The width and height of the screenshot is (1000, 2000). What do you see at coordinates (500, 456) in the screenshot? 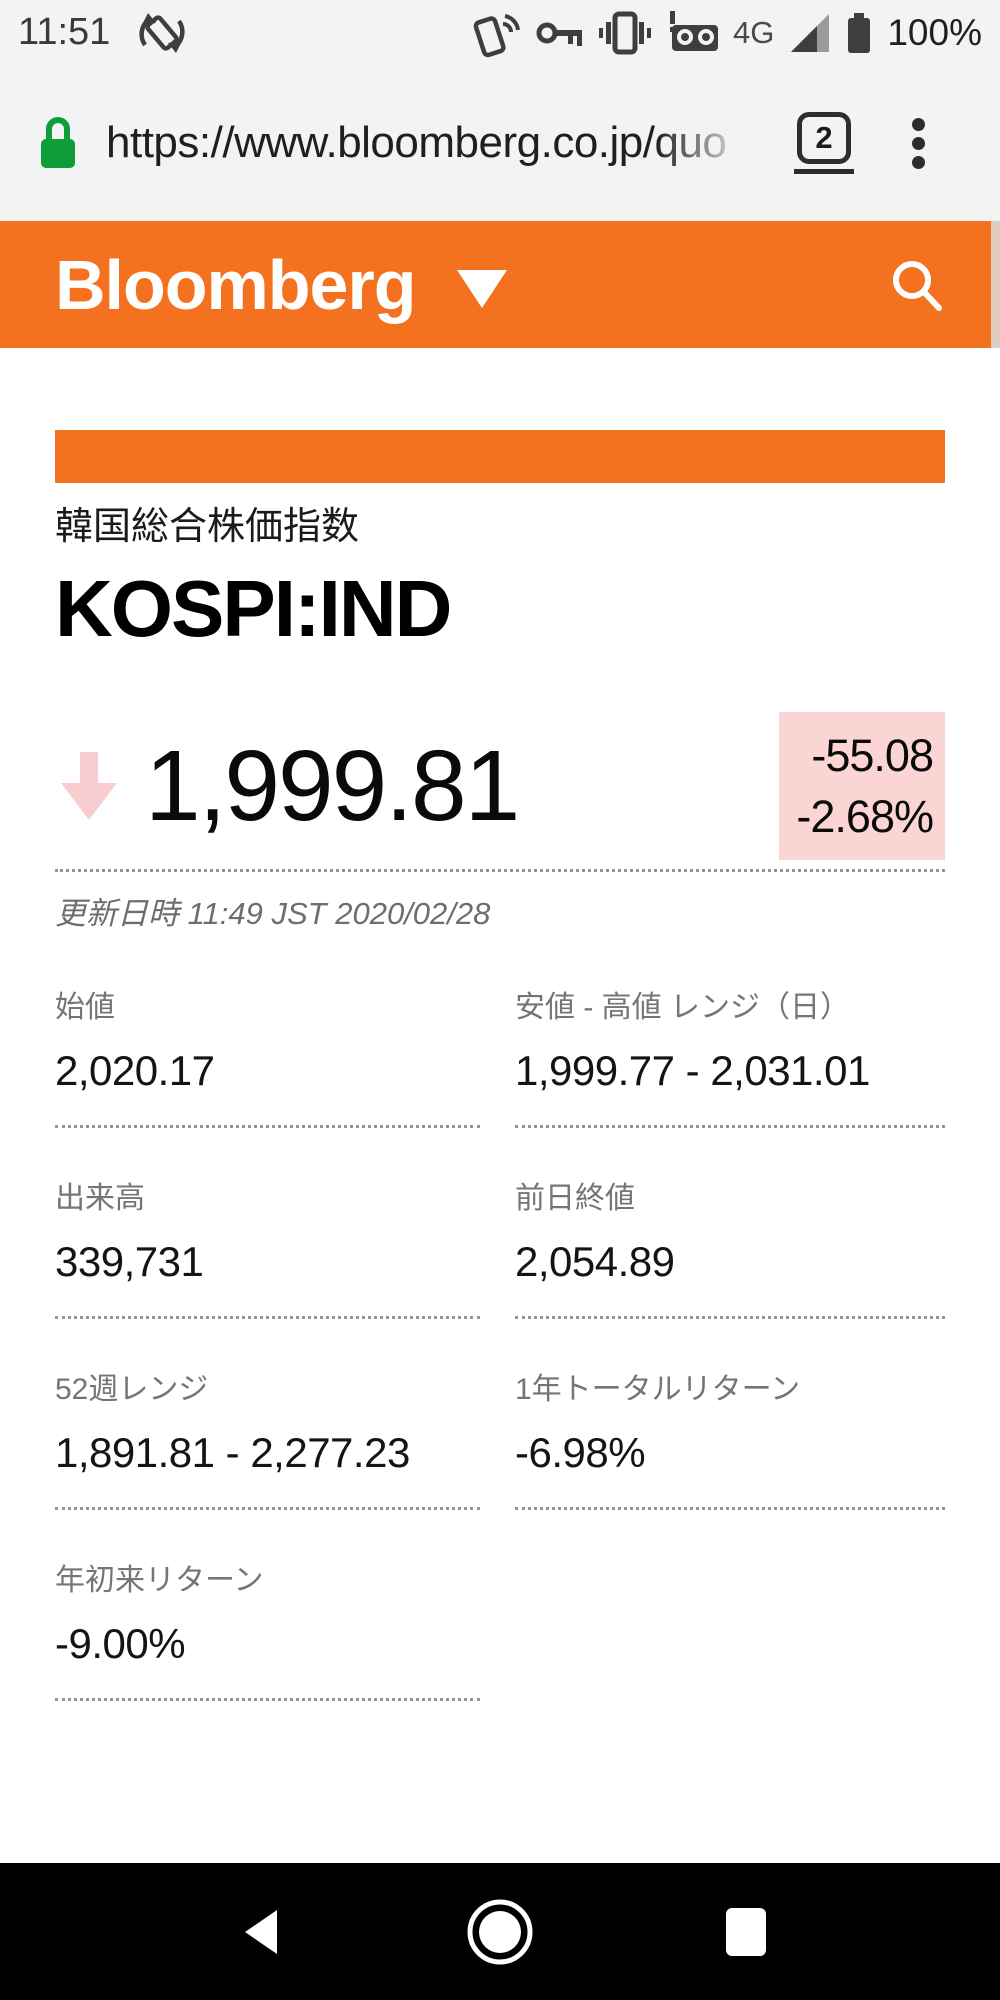
I see `orange-accent-bar` at bounding box center [500, 456].